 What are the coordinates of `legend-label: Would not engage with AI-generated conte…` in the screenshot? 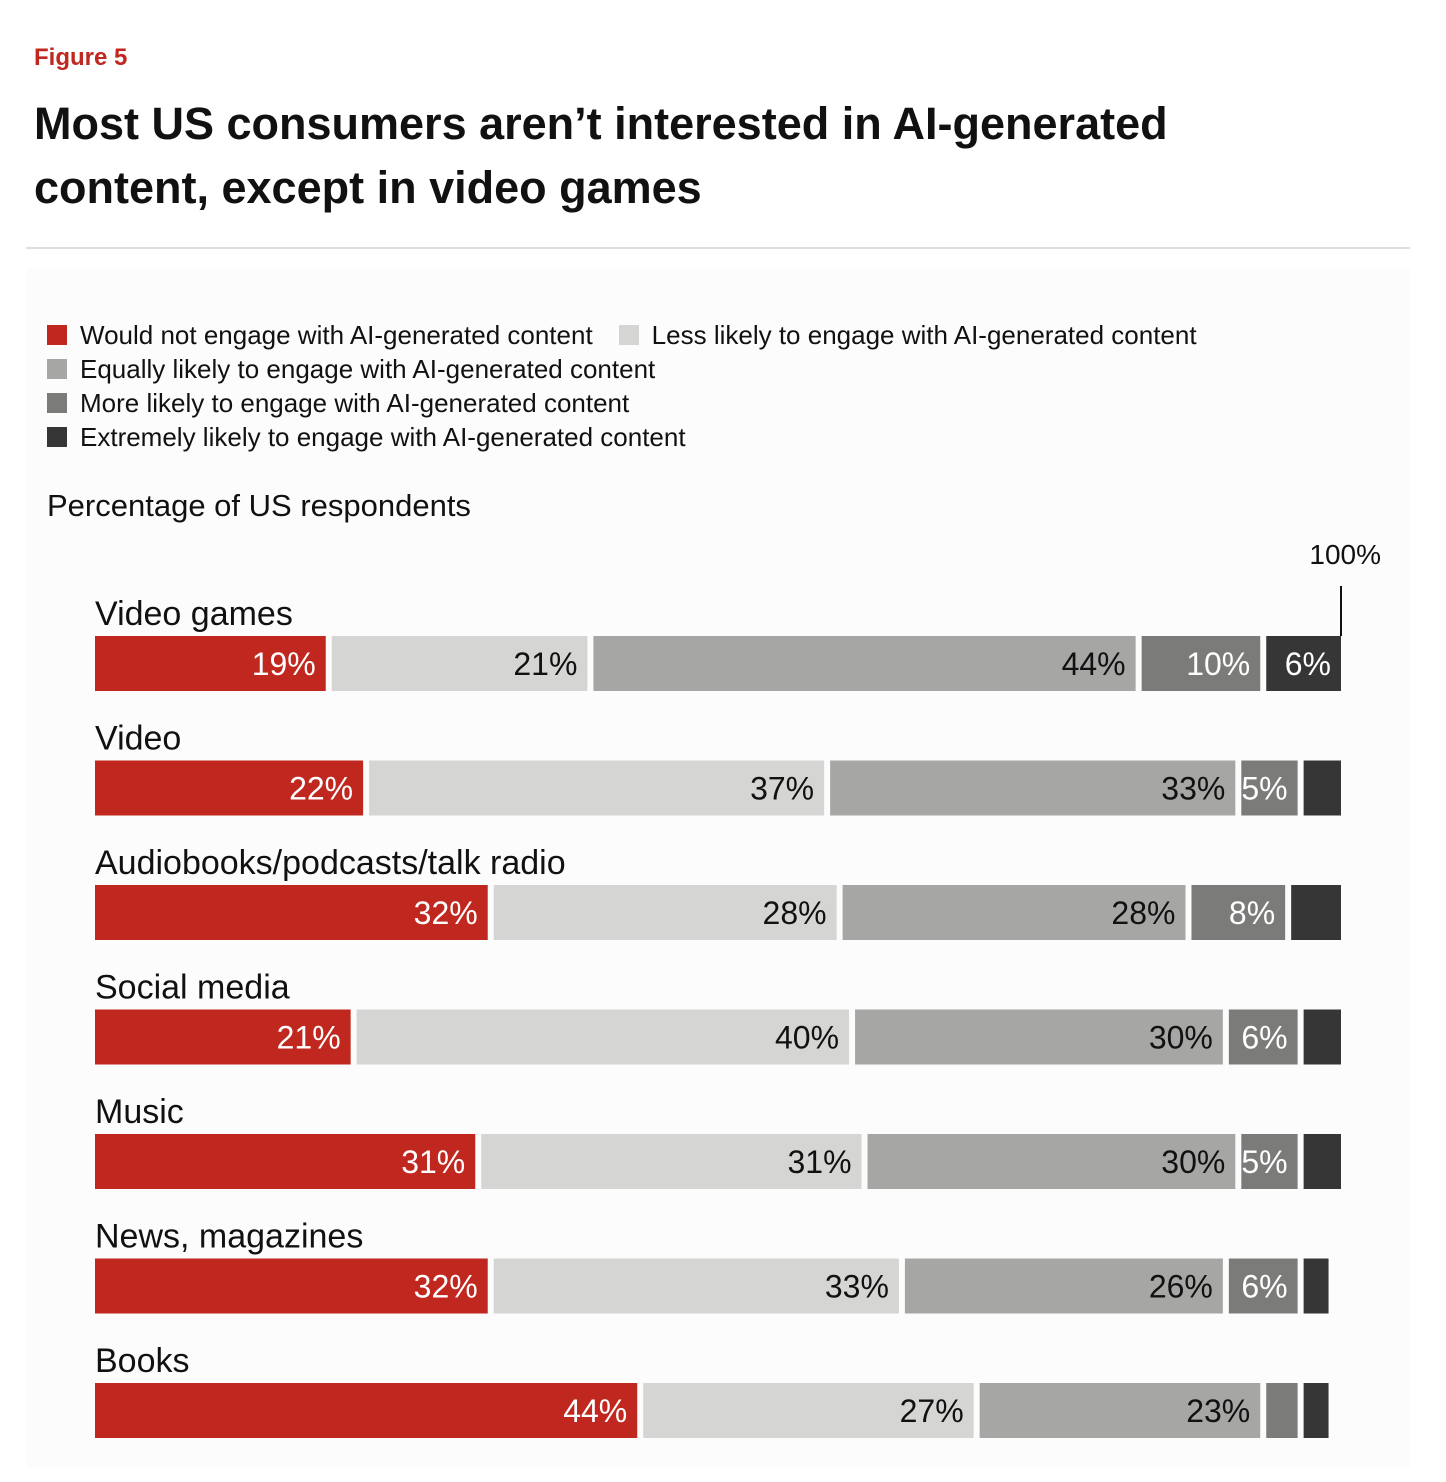 It's located at (336, 334).